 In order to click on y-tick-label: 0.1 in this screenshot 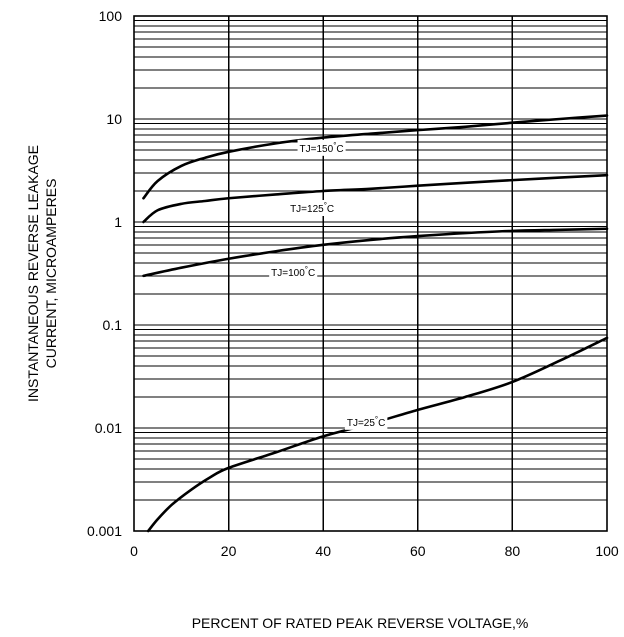, I will do `click(113, 325)`.